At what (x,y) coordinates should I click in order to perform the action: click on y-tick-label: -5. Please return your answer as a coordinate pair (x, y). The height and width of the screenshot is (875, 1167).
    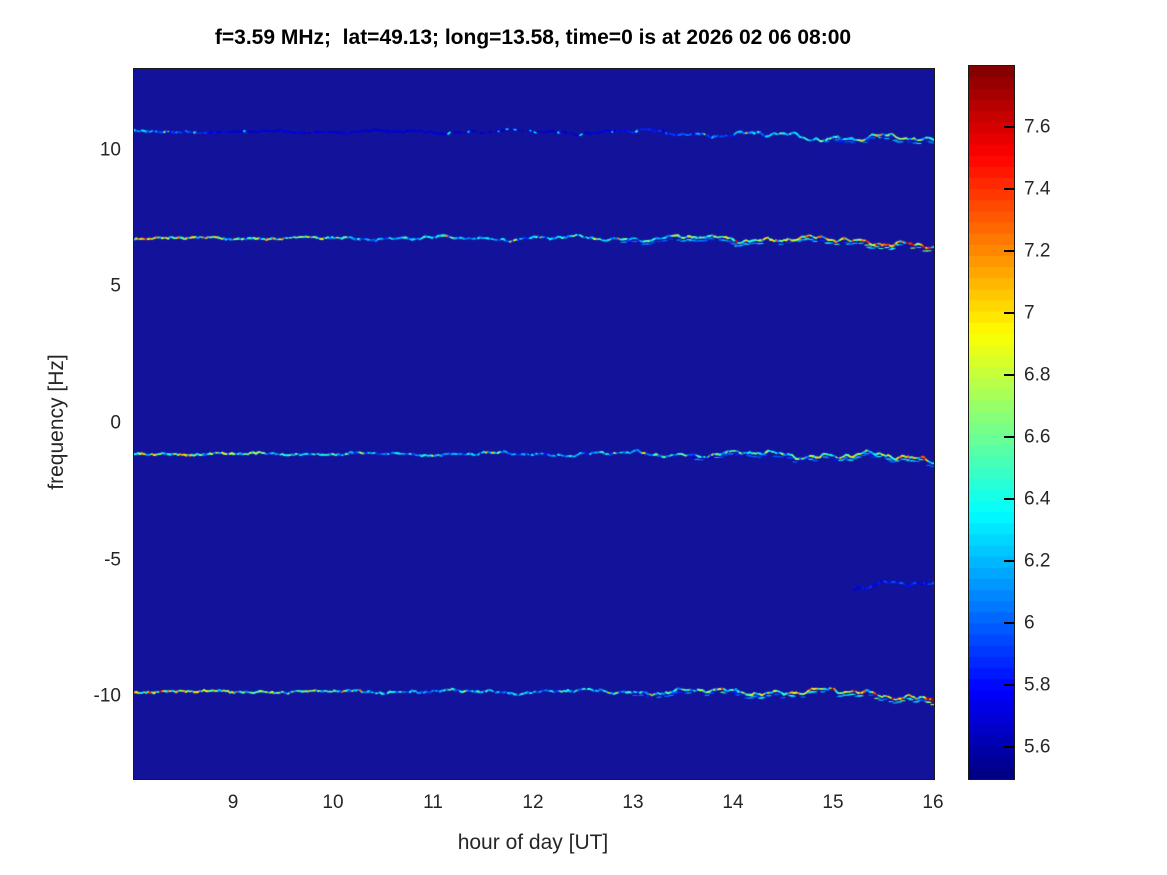
    Looking at the image, I should click on (112, 560).